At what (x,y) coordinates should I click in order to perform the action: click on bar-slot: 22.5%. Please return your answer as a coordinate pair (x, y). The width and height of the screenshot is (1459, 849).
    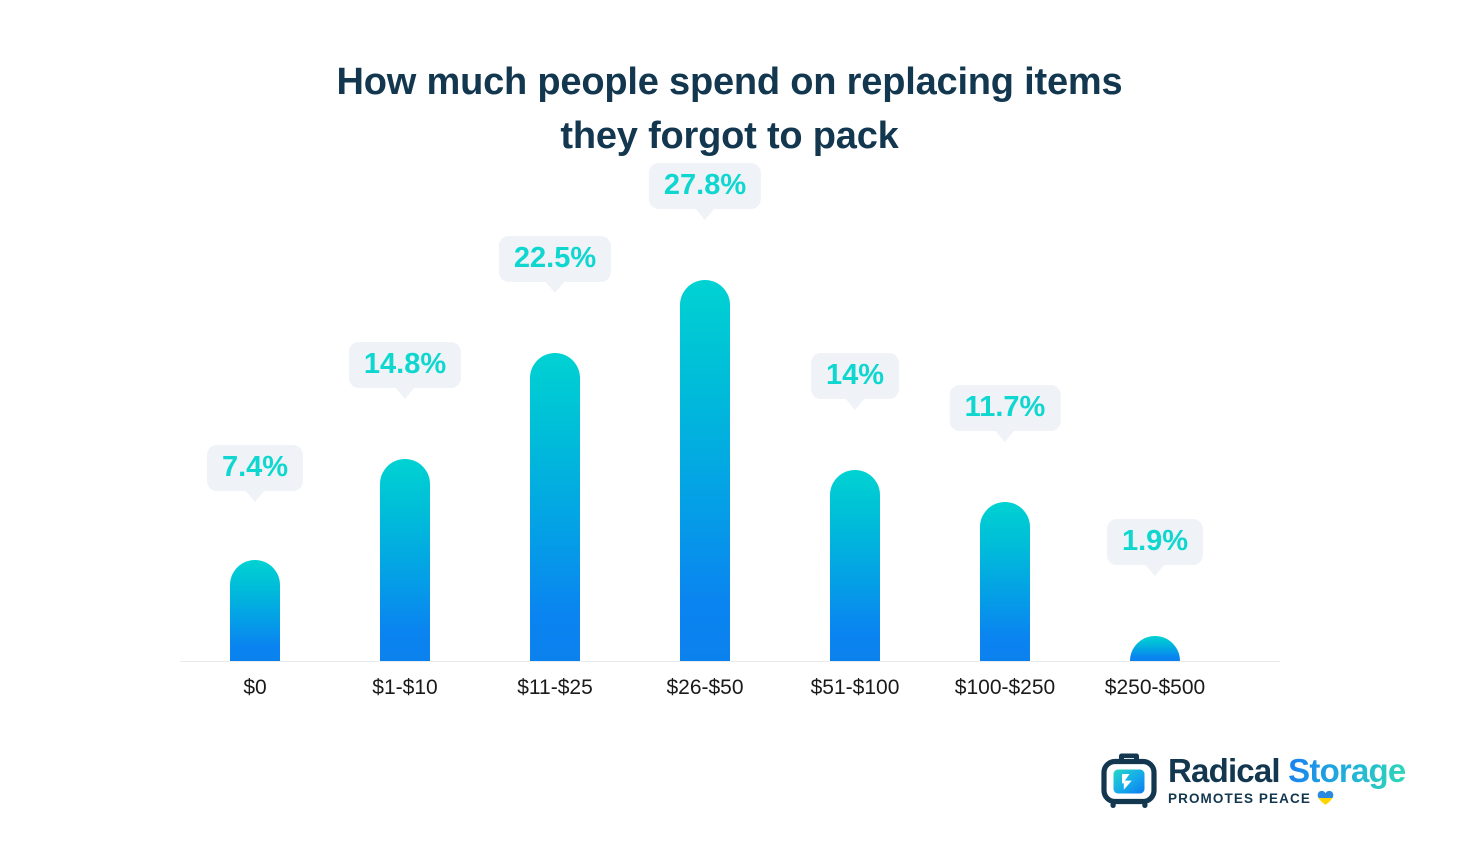
    Looking at the image, I should click on (555, 420).